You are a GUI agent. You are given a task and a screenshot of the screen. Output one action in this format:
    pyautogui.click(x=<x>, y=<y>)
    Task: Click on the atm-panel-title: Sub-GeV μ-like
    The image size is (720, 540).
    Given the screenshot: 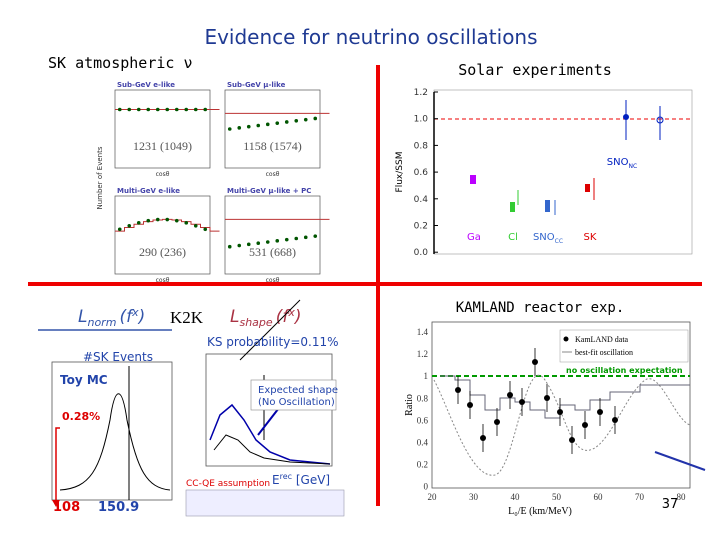 What is the action you would take?
    pyautogui.click(x=256, y=85)
    